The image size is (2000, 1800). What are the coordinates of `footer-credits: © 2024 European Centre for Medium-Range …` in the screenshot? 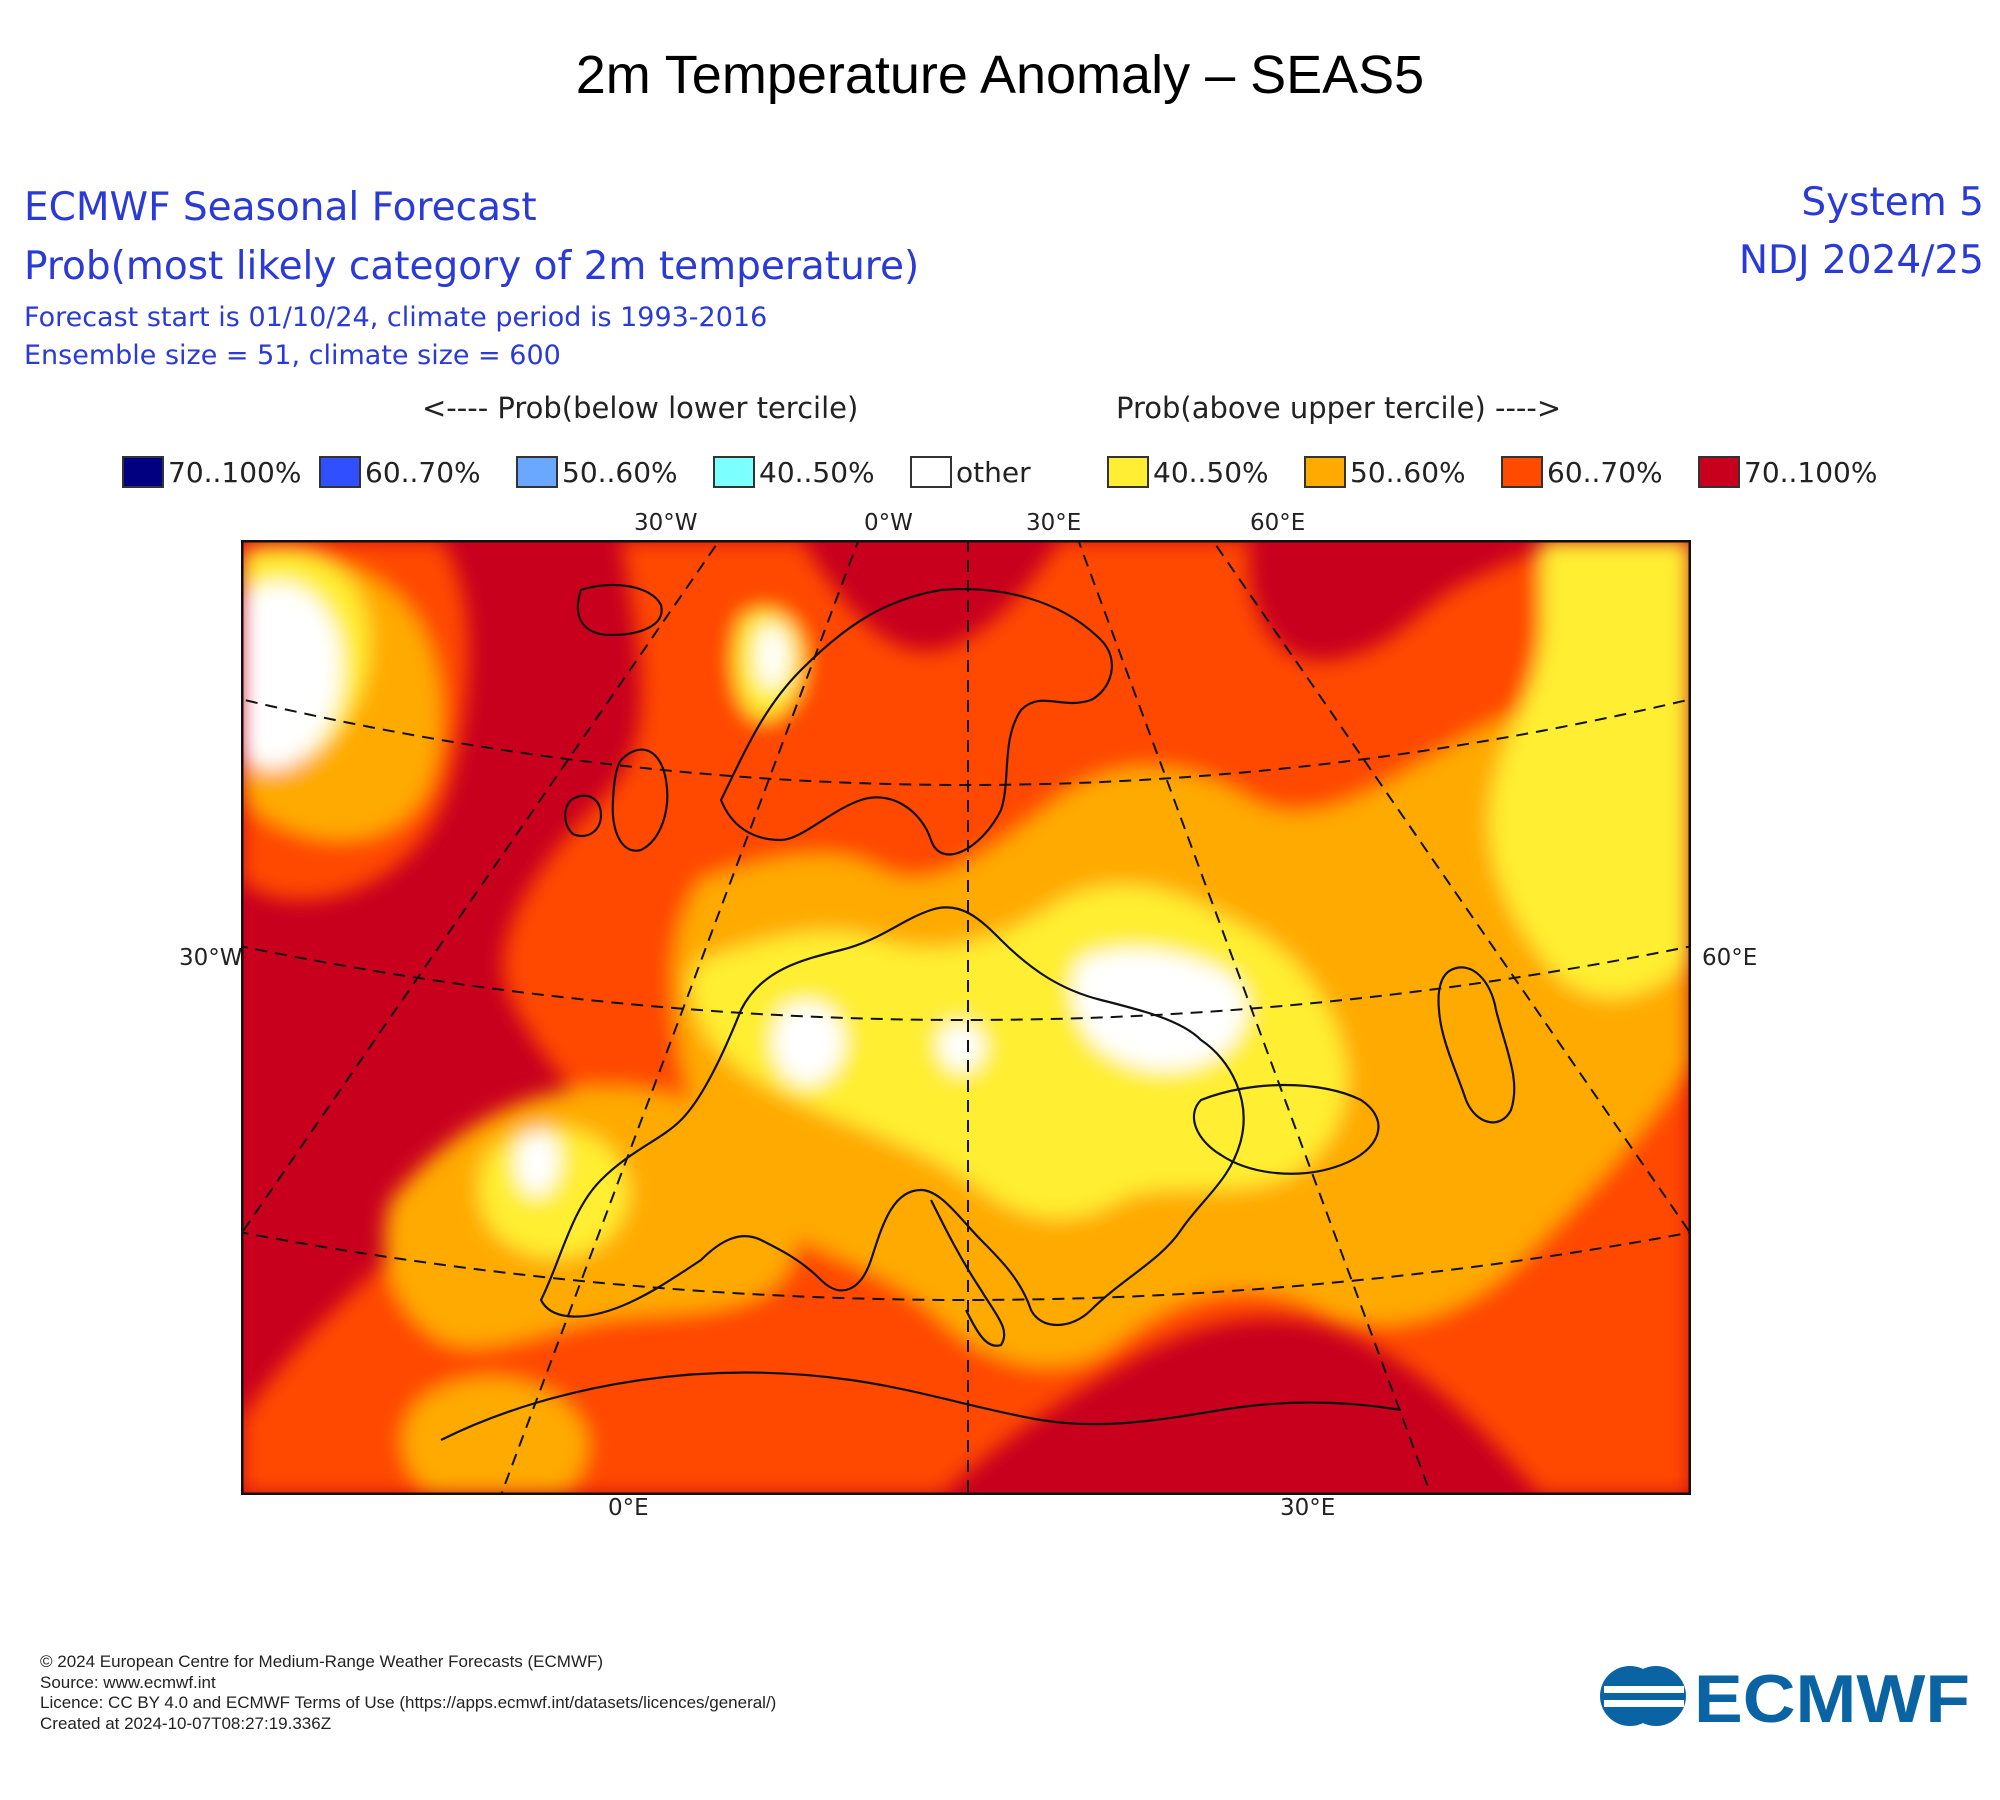 It's located at (408, 1693).